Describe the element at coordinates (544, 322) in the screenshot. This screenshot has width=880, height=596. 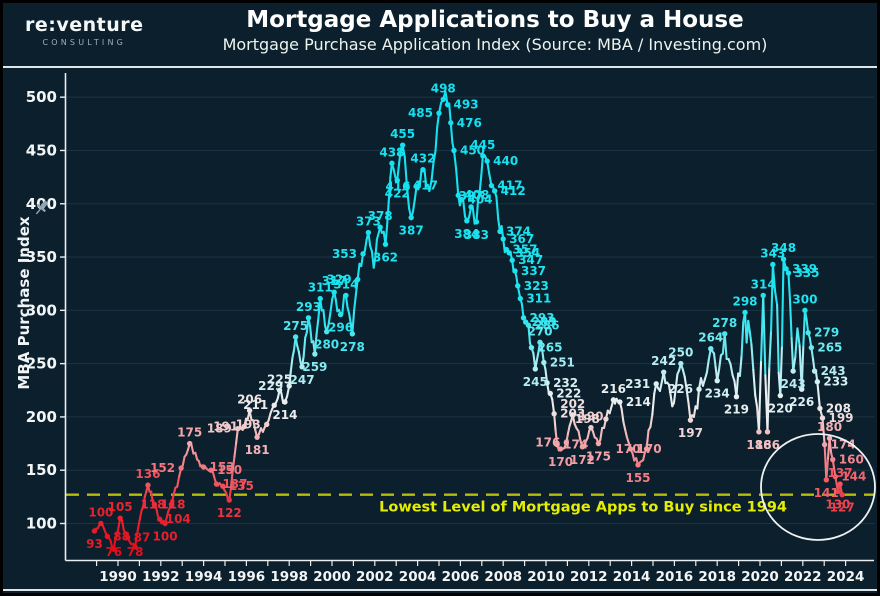
I see `svg-text: 289` at that location.